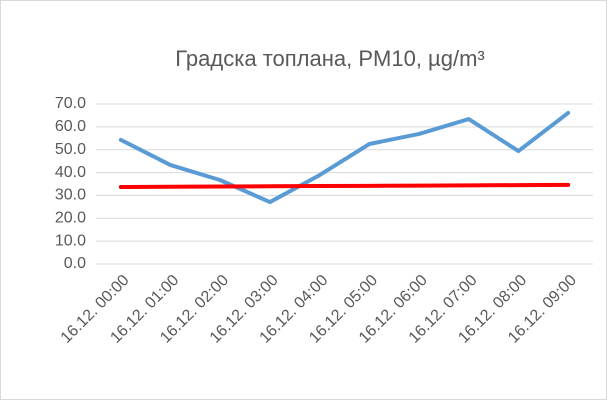 The image size is (609, 407). I want to click on y-tick-label: 10.0, so click(70, 240).